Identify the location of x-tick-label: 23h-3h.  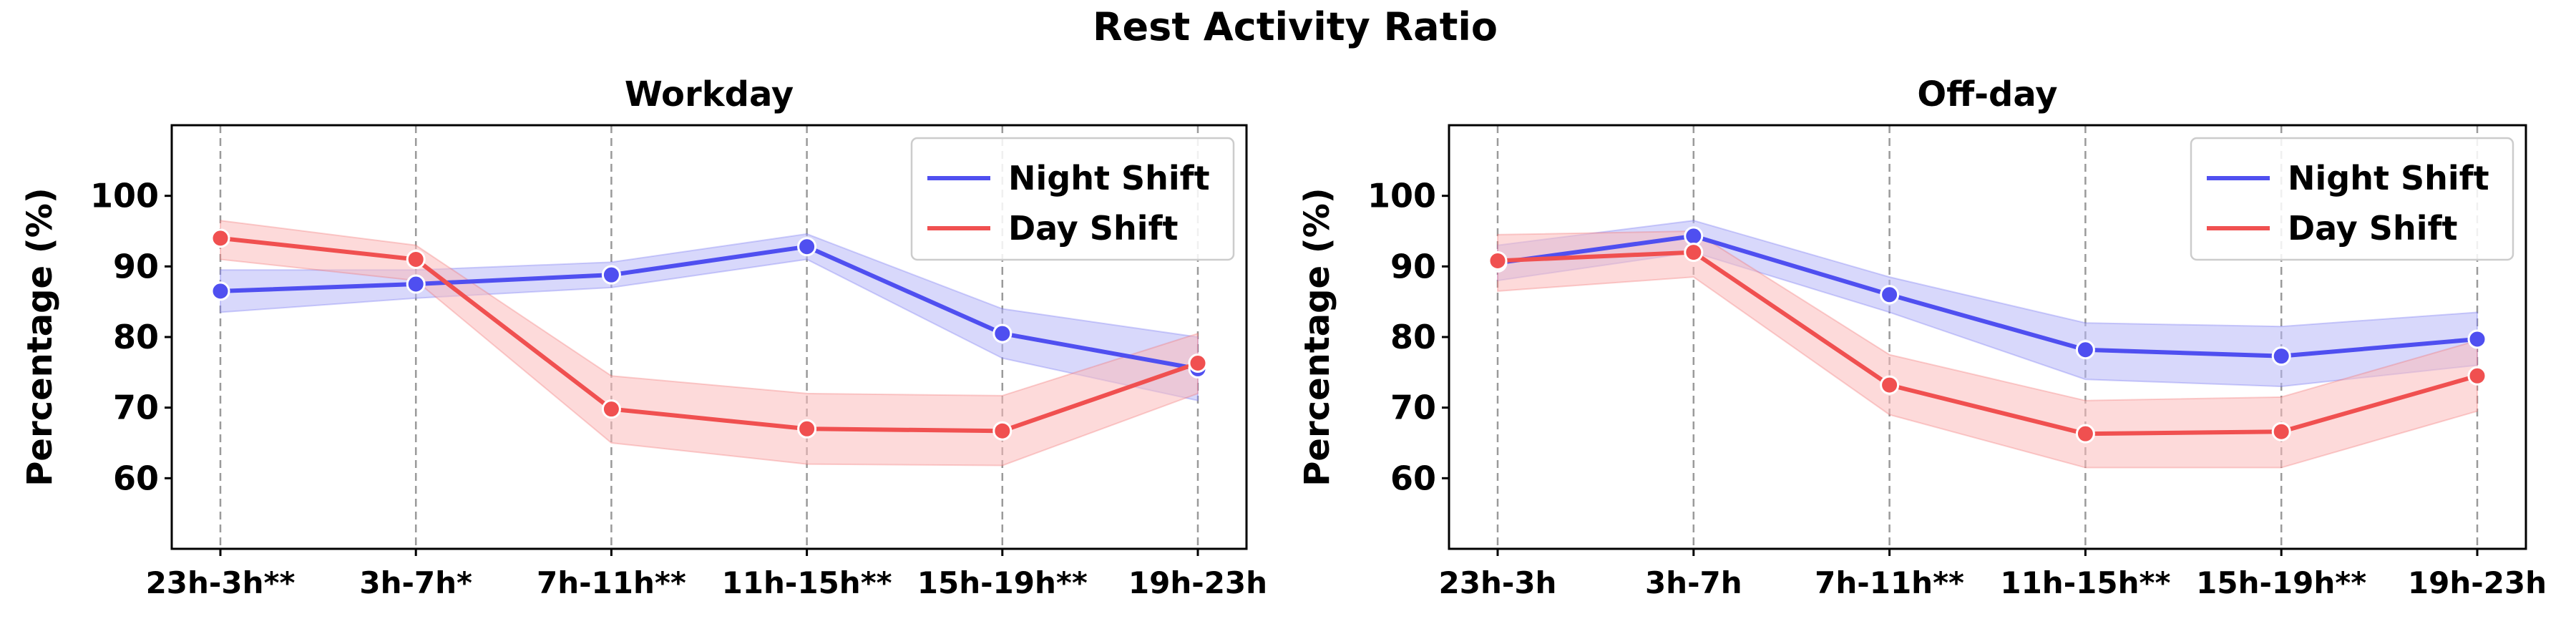
(1498, 582).